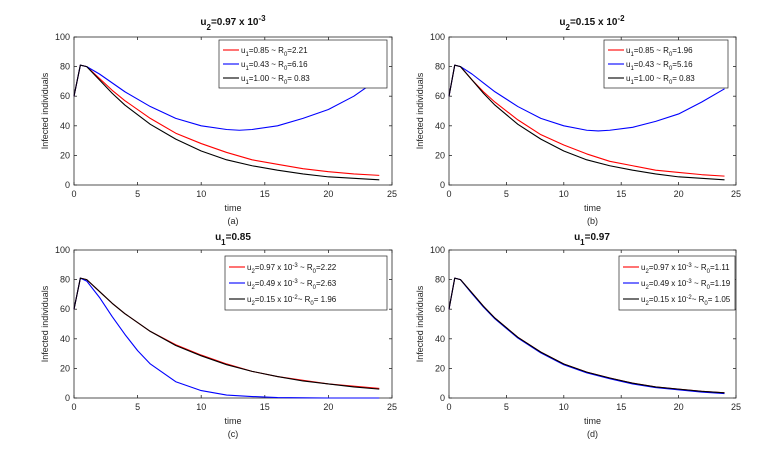  What do you see at coordinates (233, 221) in the screenshot?
I see `panel-caption: (a)` at bounding box center [233, 221].